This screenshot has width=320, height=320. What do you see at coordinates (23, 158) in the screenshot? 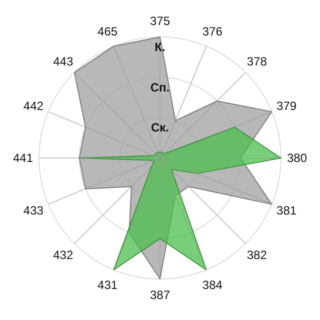
I see `spoke-label: 441` at bounding box center [23, 158].